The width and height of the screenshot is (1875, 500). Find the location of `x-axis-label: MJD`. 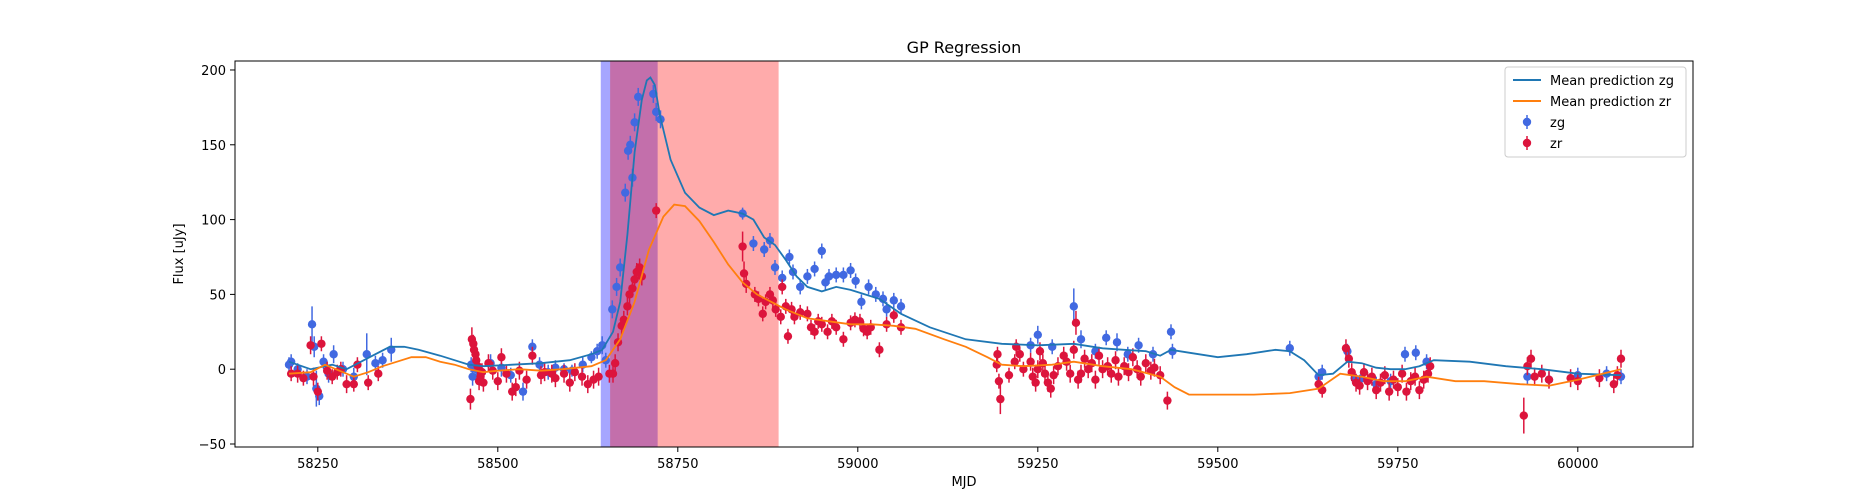

x-axis-label: MJD is located at coordinates (963, 482).